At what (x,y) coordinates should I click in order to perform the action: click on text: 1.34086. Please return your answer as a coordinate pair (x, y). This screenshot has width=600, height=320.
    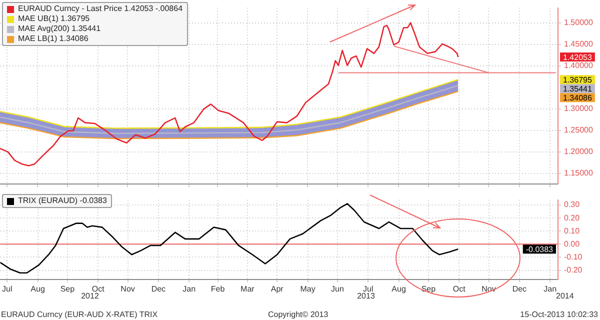
    Looking at the image, I should click on (577, 97).